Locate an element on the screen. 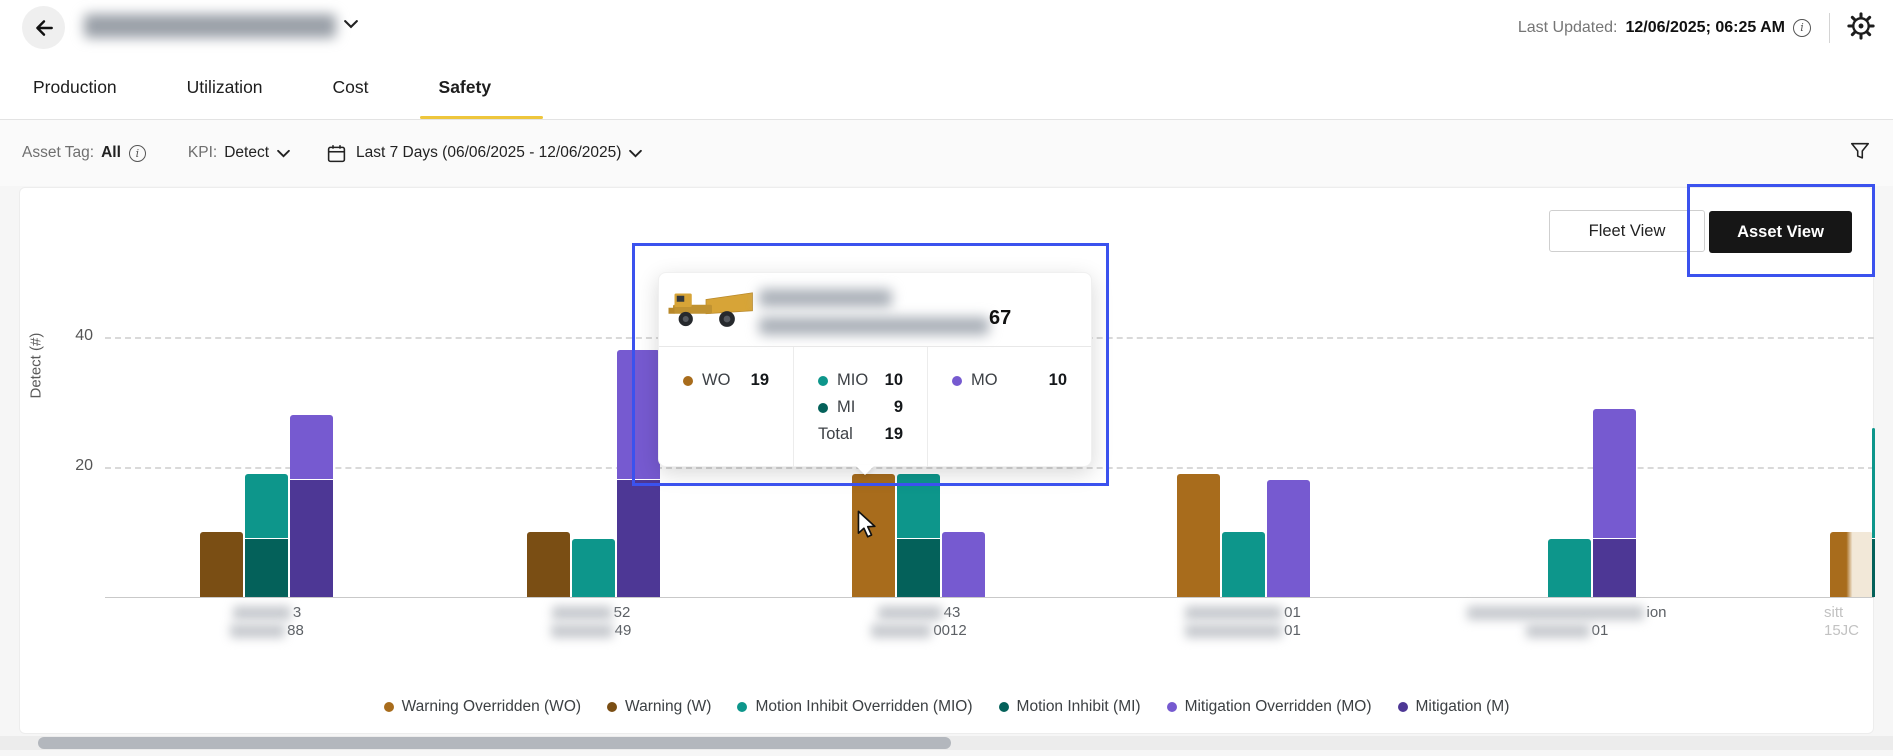 The image size is (1893, 756). legend-label: Warning Overridden (WO) is located at coordinates (491, 706).